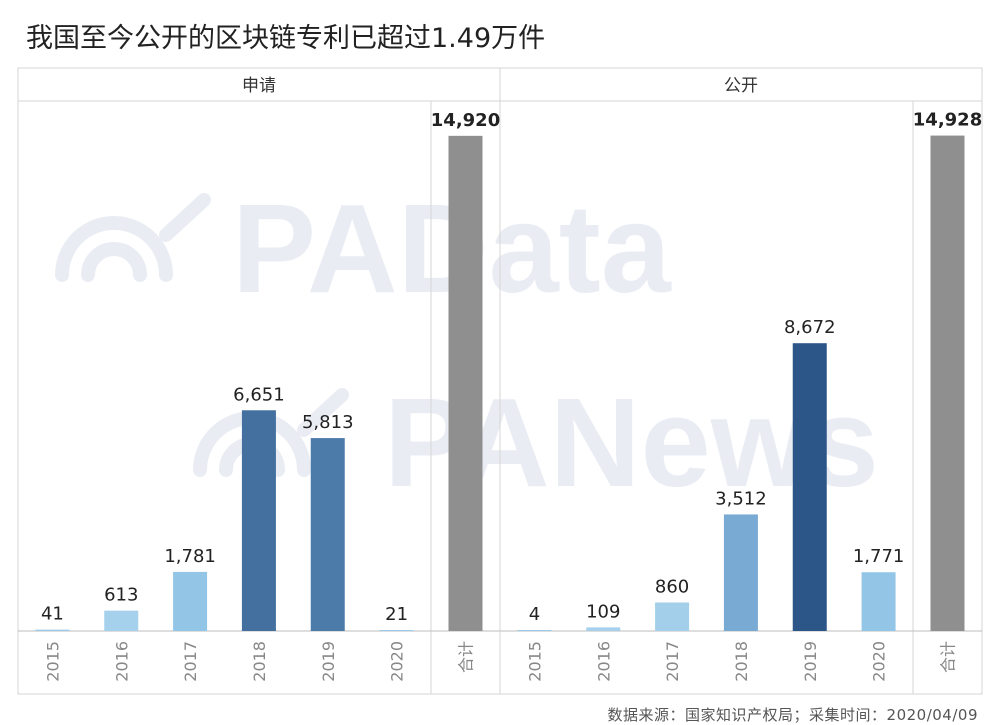 The height and width of the screenshot is (725, 1000). I want to click on value-label: 3,512, so click(741, 498).